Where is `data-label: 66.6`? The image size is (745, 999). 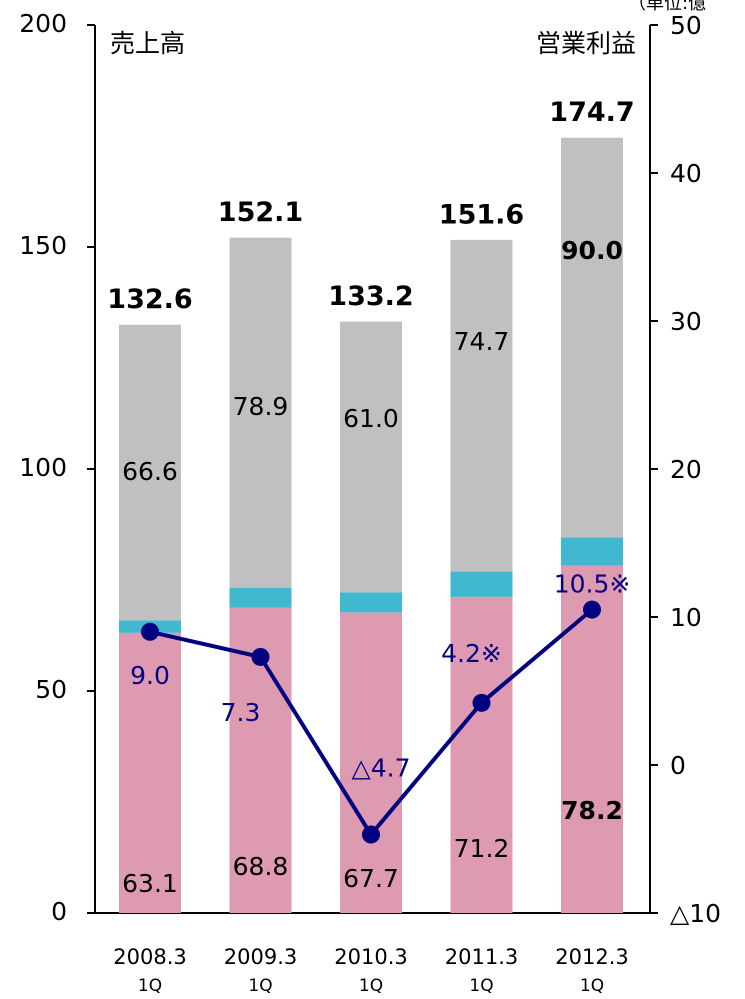
data-label: 66.6 is located at coordinates (150, 471).